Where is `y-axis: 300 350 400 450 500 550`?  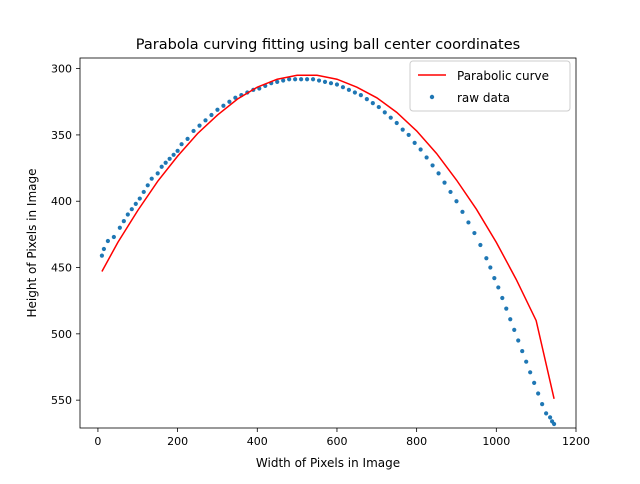
y-axis: 300 350 400 450 500 550 is located at coordinates (65, 235).